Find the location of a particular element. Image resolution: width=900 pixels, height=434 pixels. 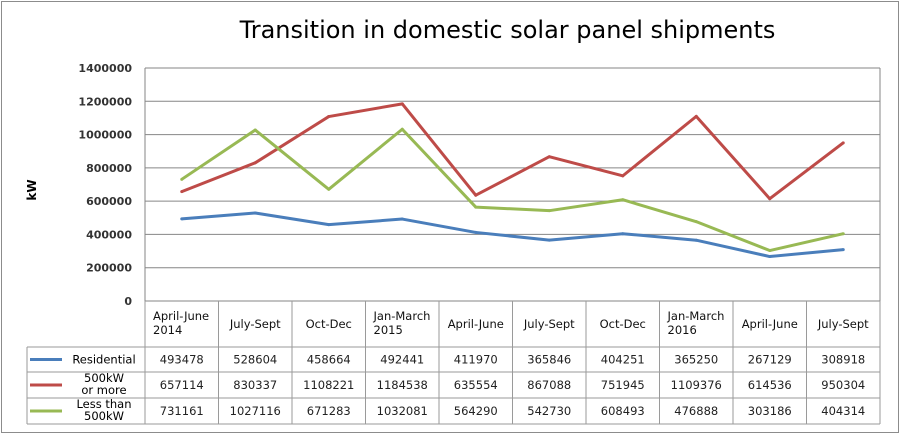

y-tick-label: 1200000 is located at coordinates (105, 101).